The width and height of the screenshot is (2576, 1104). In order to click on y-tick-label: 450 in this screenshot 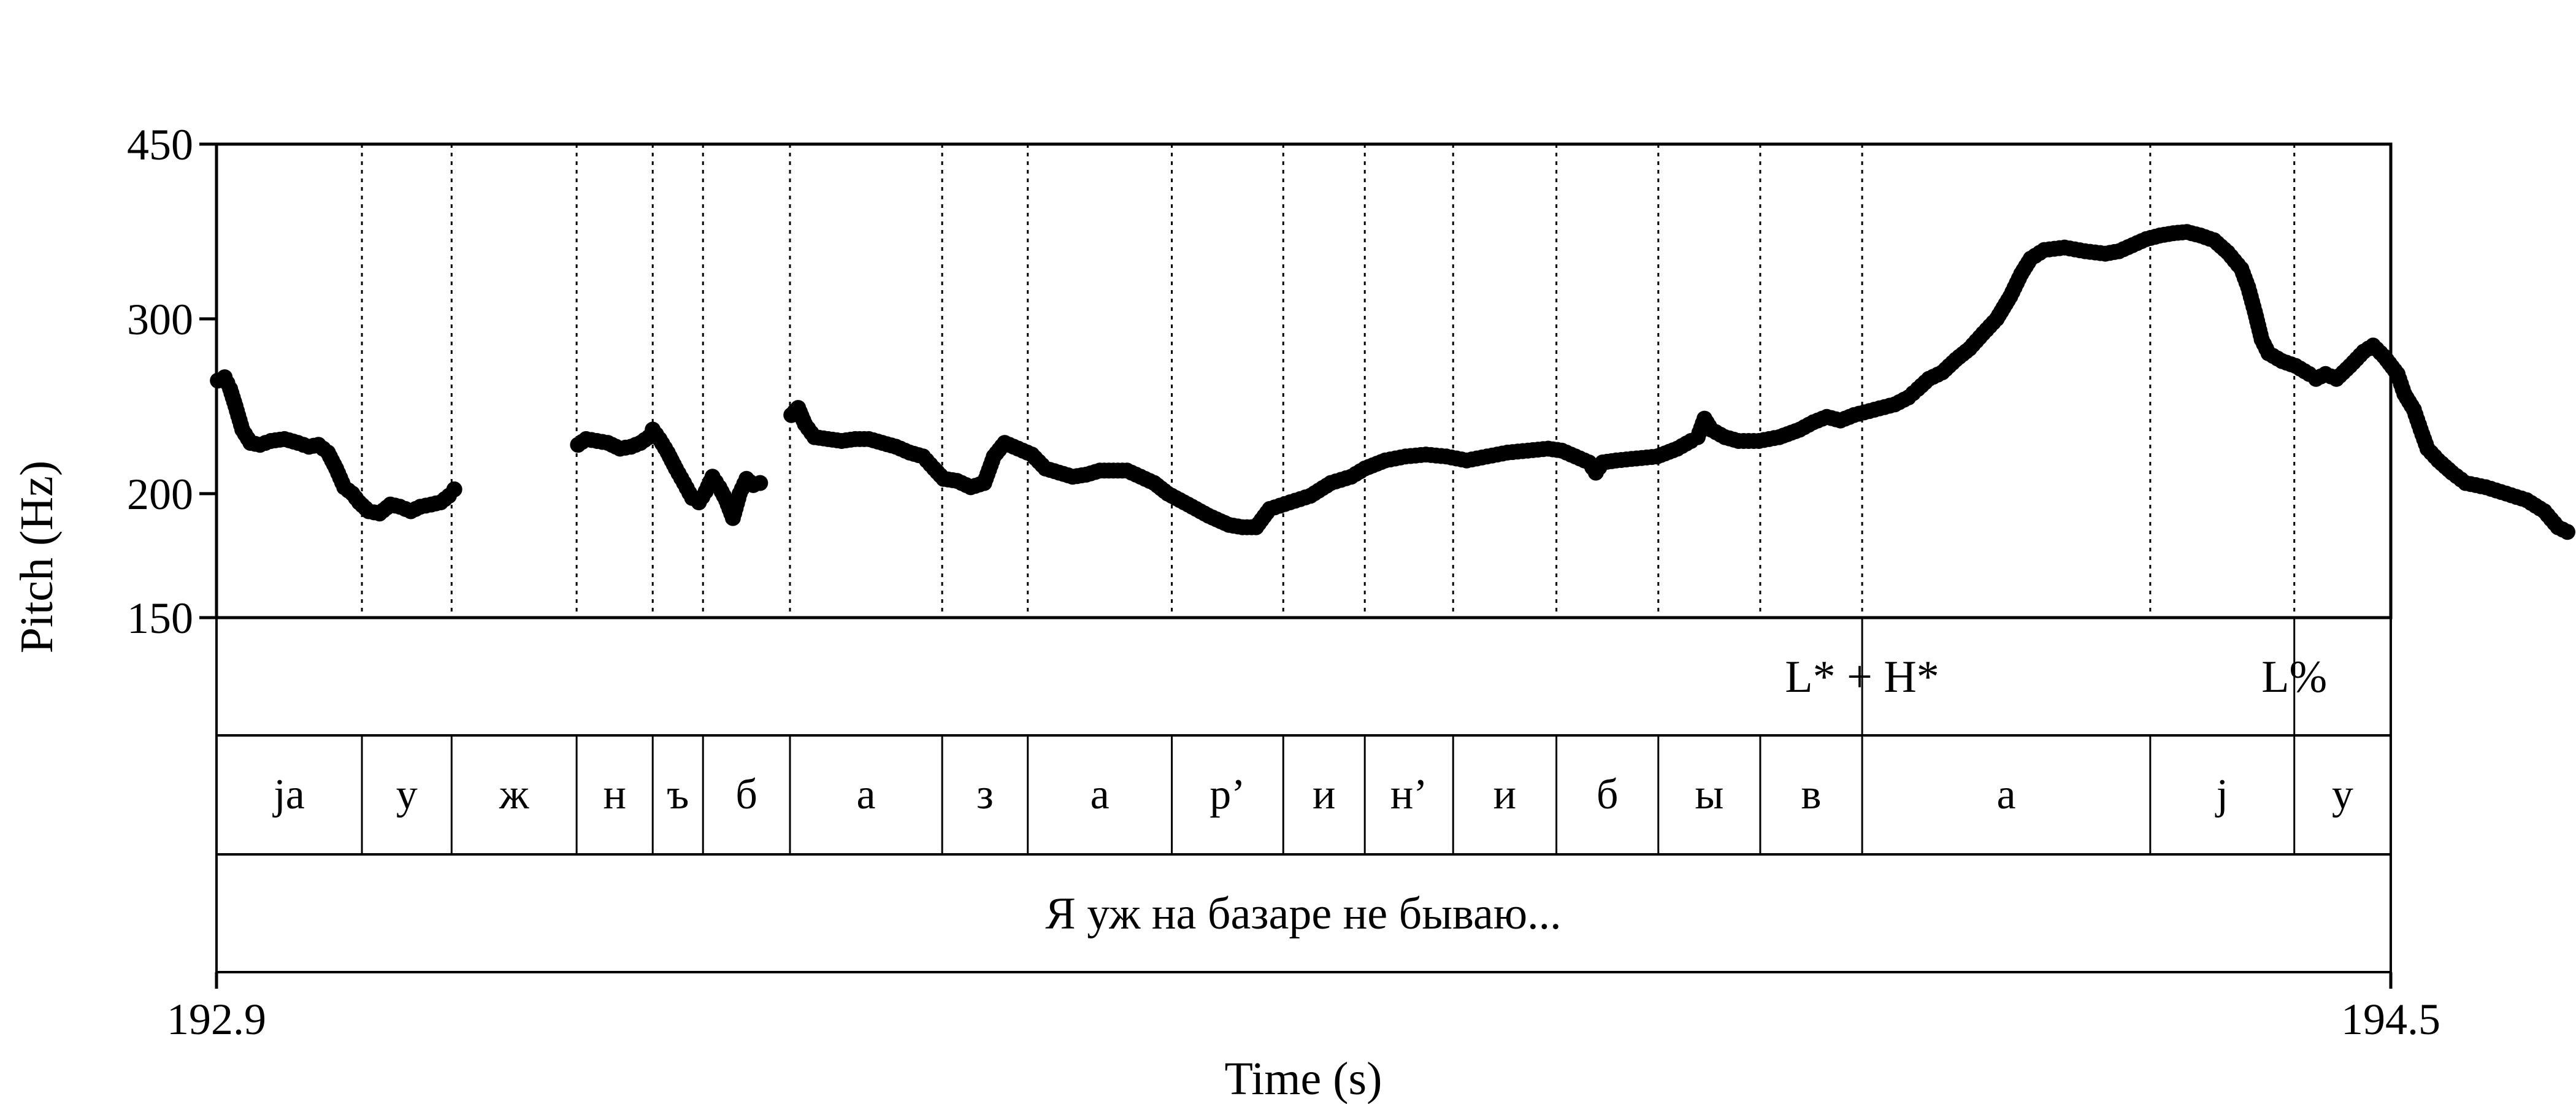, I will do `click(160, 144)`.